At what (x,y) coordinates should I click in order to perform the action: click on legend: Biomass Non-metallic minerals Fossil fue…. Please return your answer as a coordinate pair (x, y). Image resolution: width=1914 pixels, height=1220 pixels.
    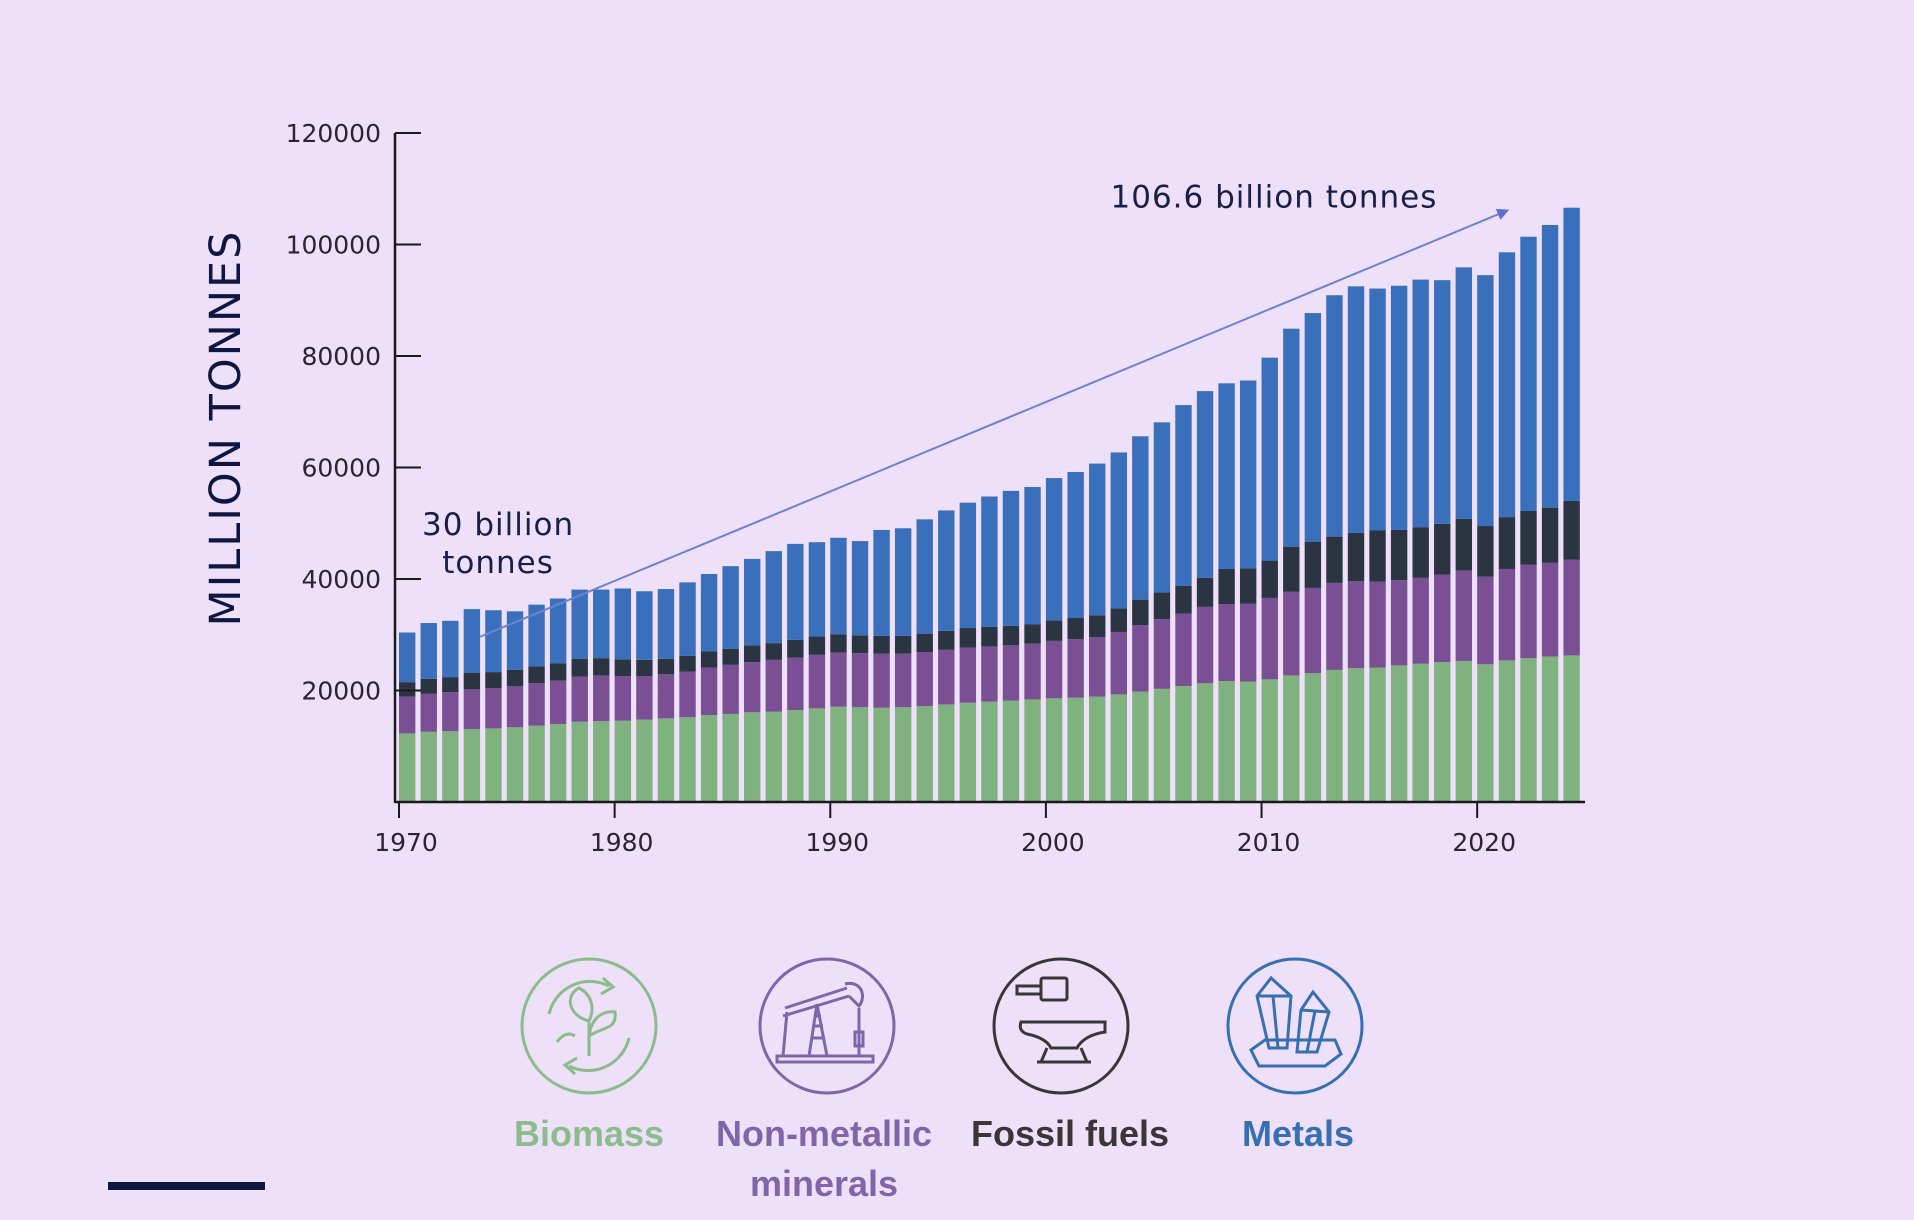
    Looking at the image, I should click on (939, 1080).